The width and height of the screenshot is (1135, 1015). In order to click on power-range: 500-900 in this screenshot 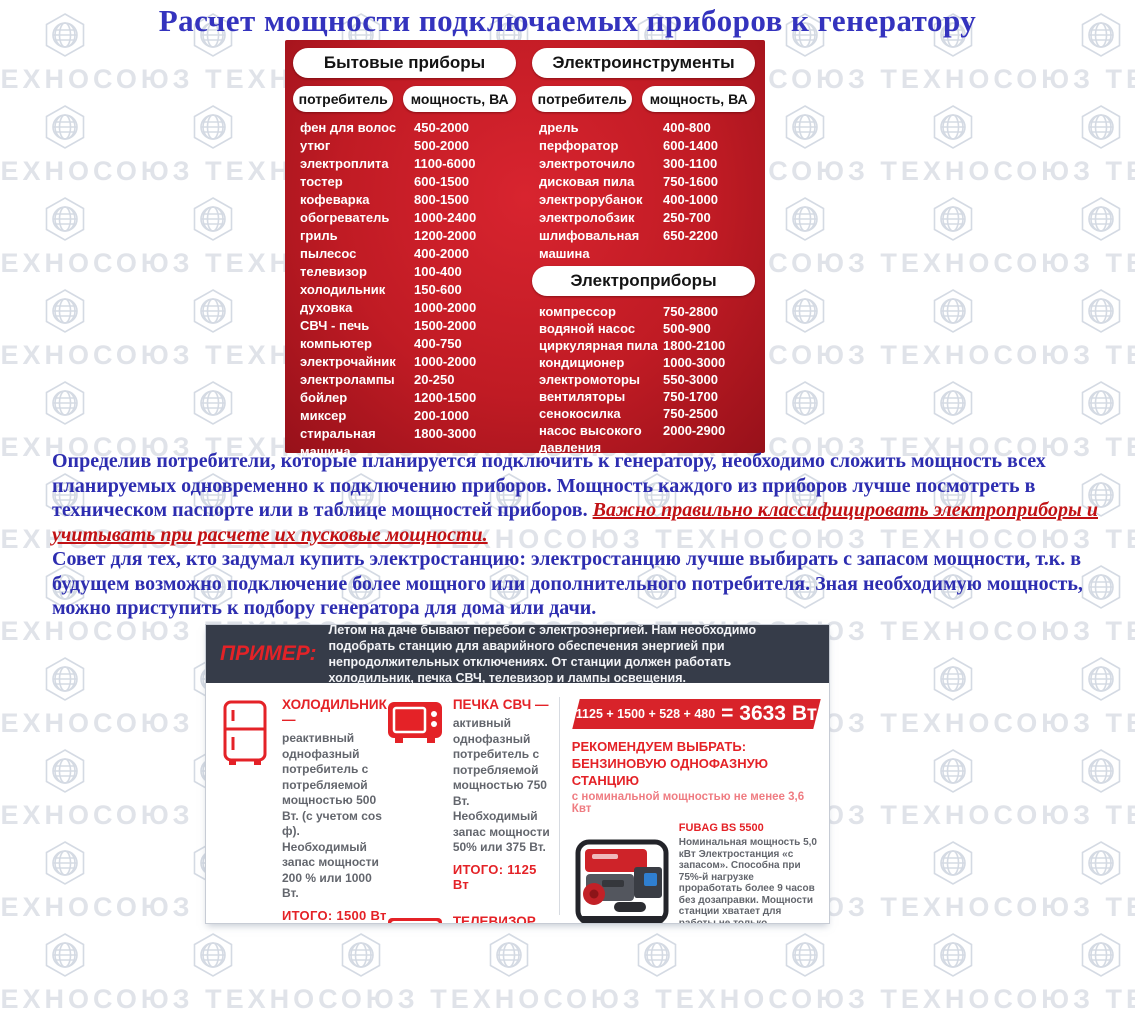, I will do `click(687, 328)`.